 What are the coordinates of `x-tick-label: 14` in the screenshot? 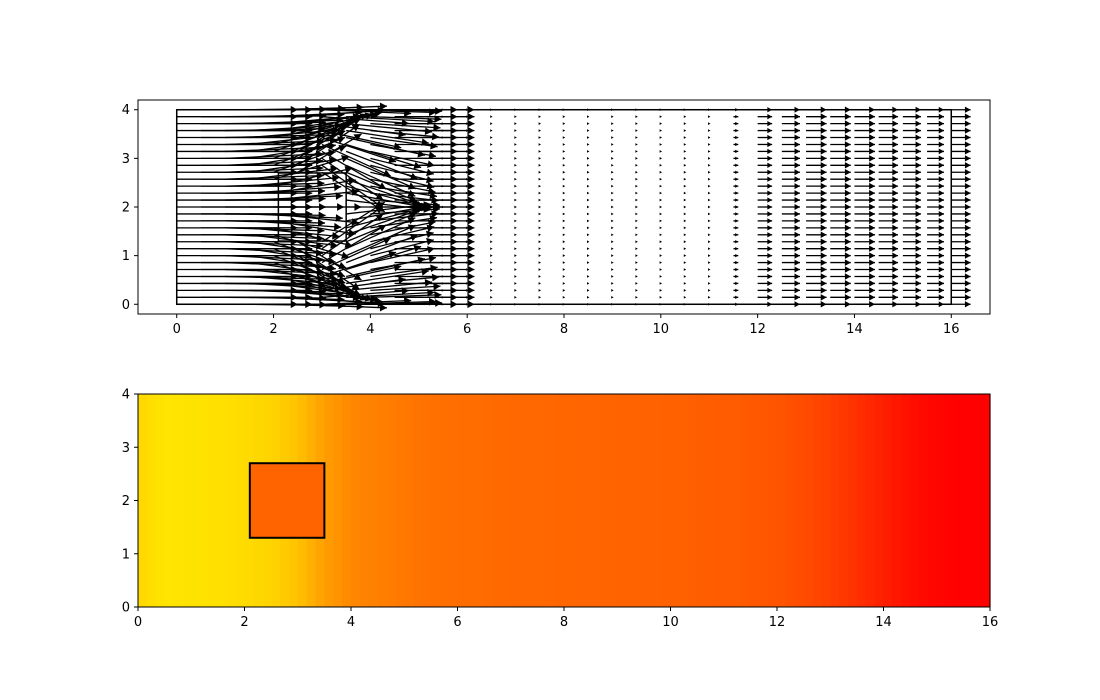 It's located at (854, 329).